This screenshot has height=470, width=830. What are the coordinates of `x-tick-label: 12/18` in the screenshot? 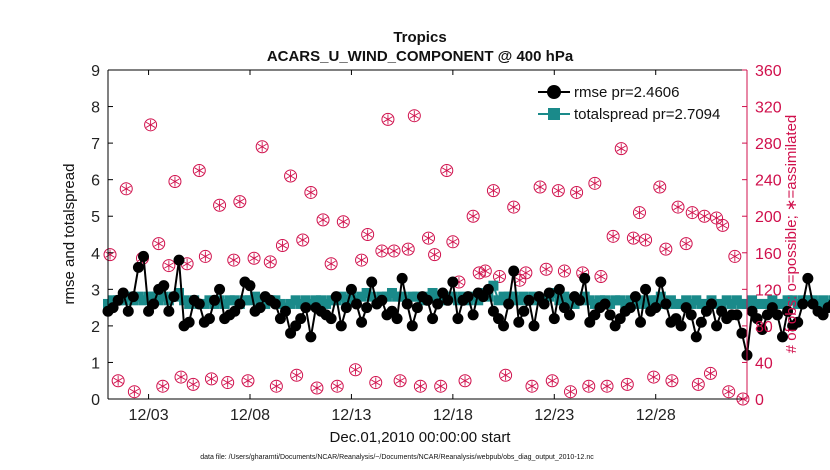 It's located at (453, 415).